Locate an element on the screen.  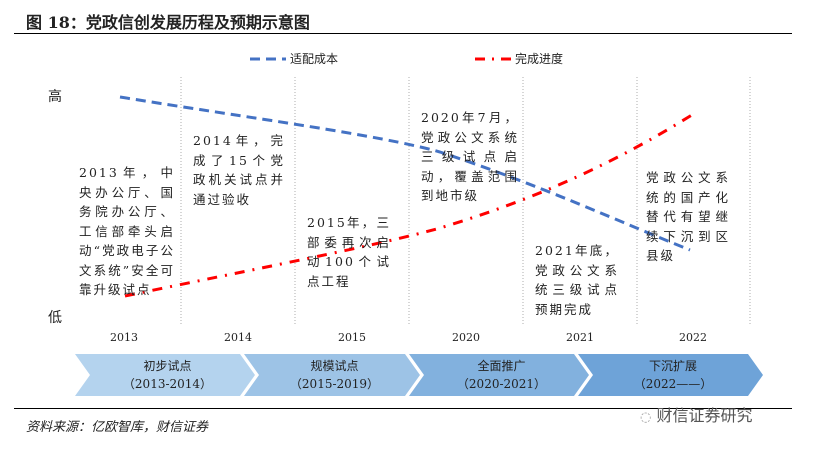
stage-1: 初步试点 （2013-2014） is located at coordinates (167, 375).